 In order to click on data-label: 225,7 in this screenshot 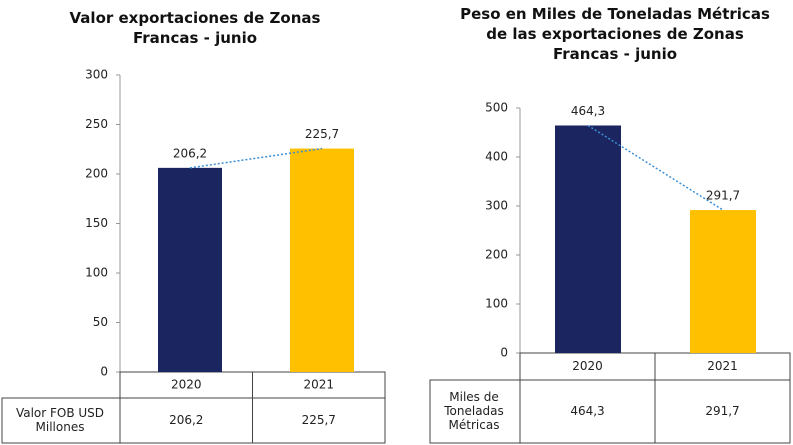, I will do `click(322, 134)`.